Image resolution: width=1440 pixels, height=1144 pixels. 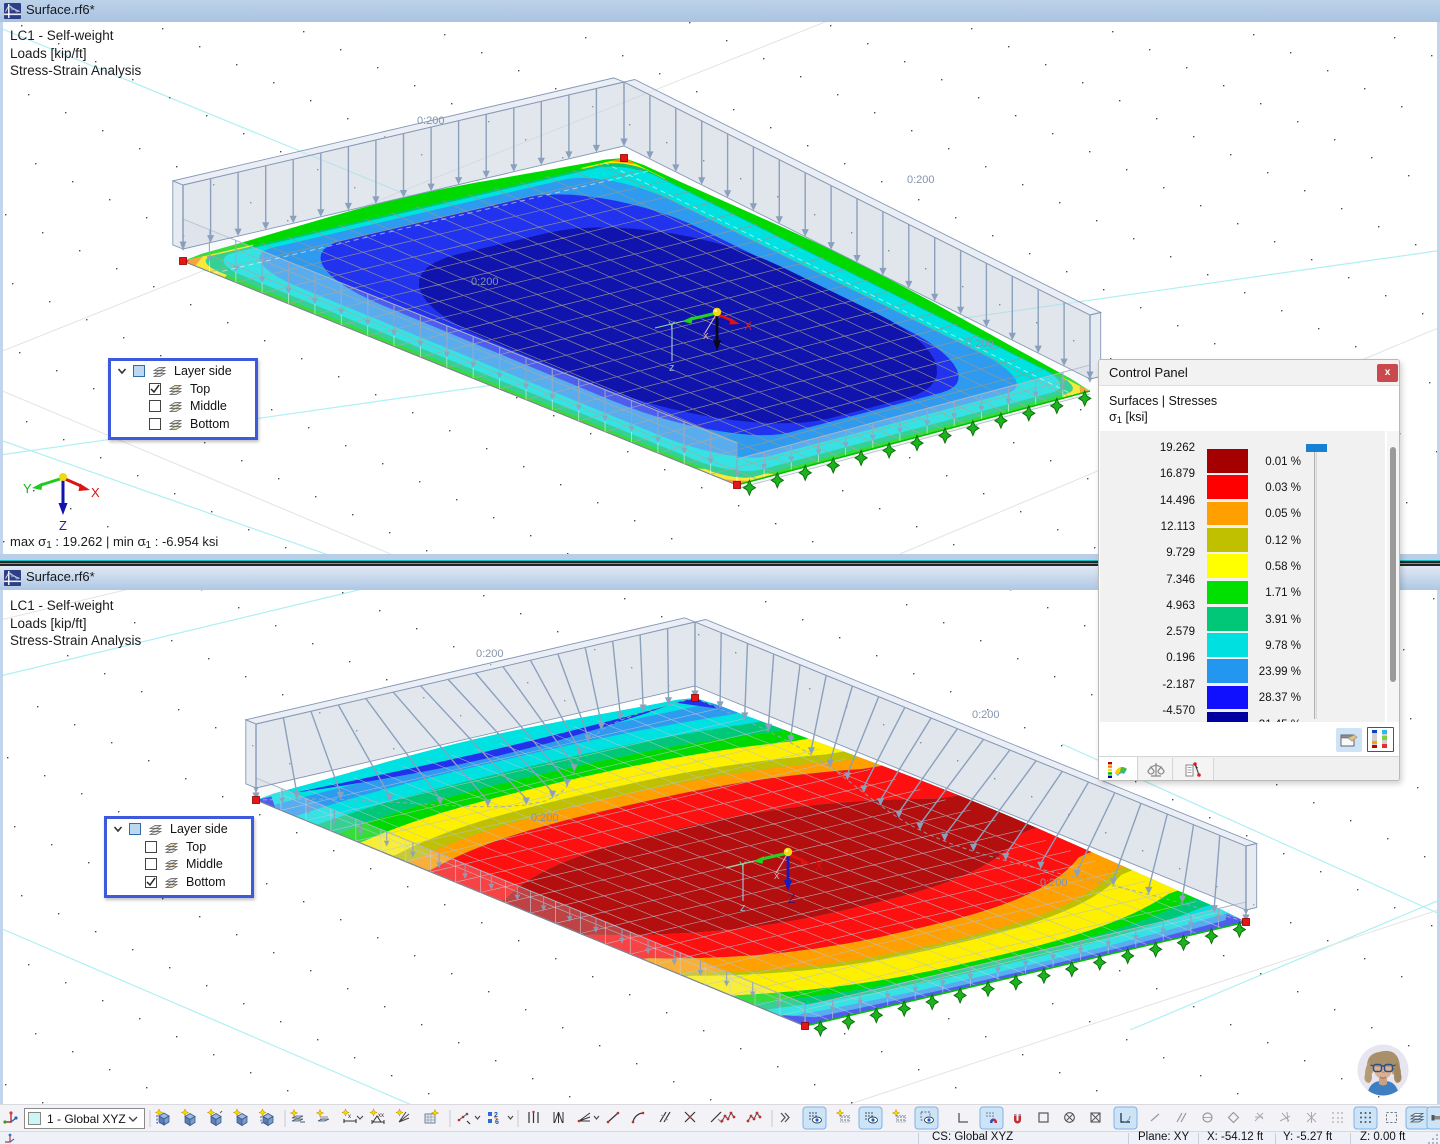 What do you see at coordinates (381, 1116) in the screenshot?
I see `svg-text: xx` at bounding box center [381, 1116].